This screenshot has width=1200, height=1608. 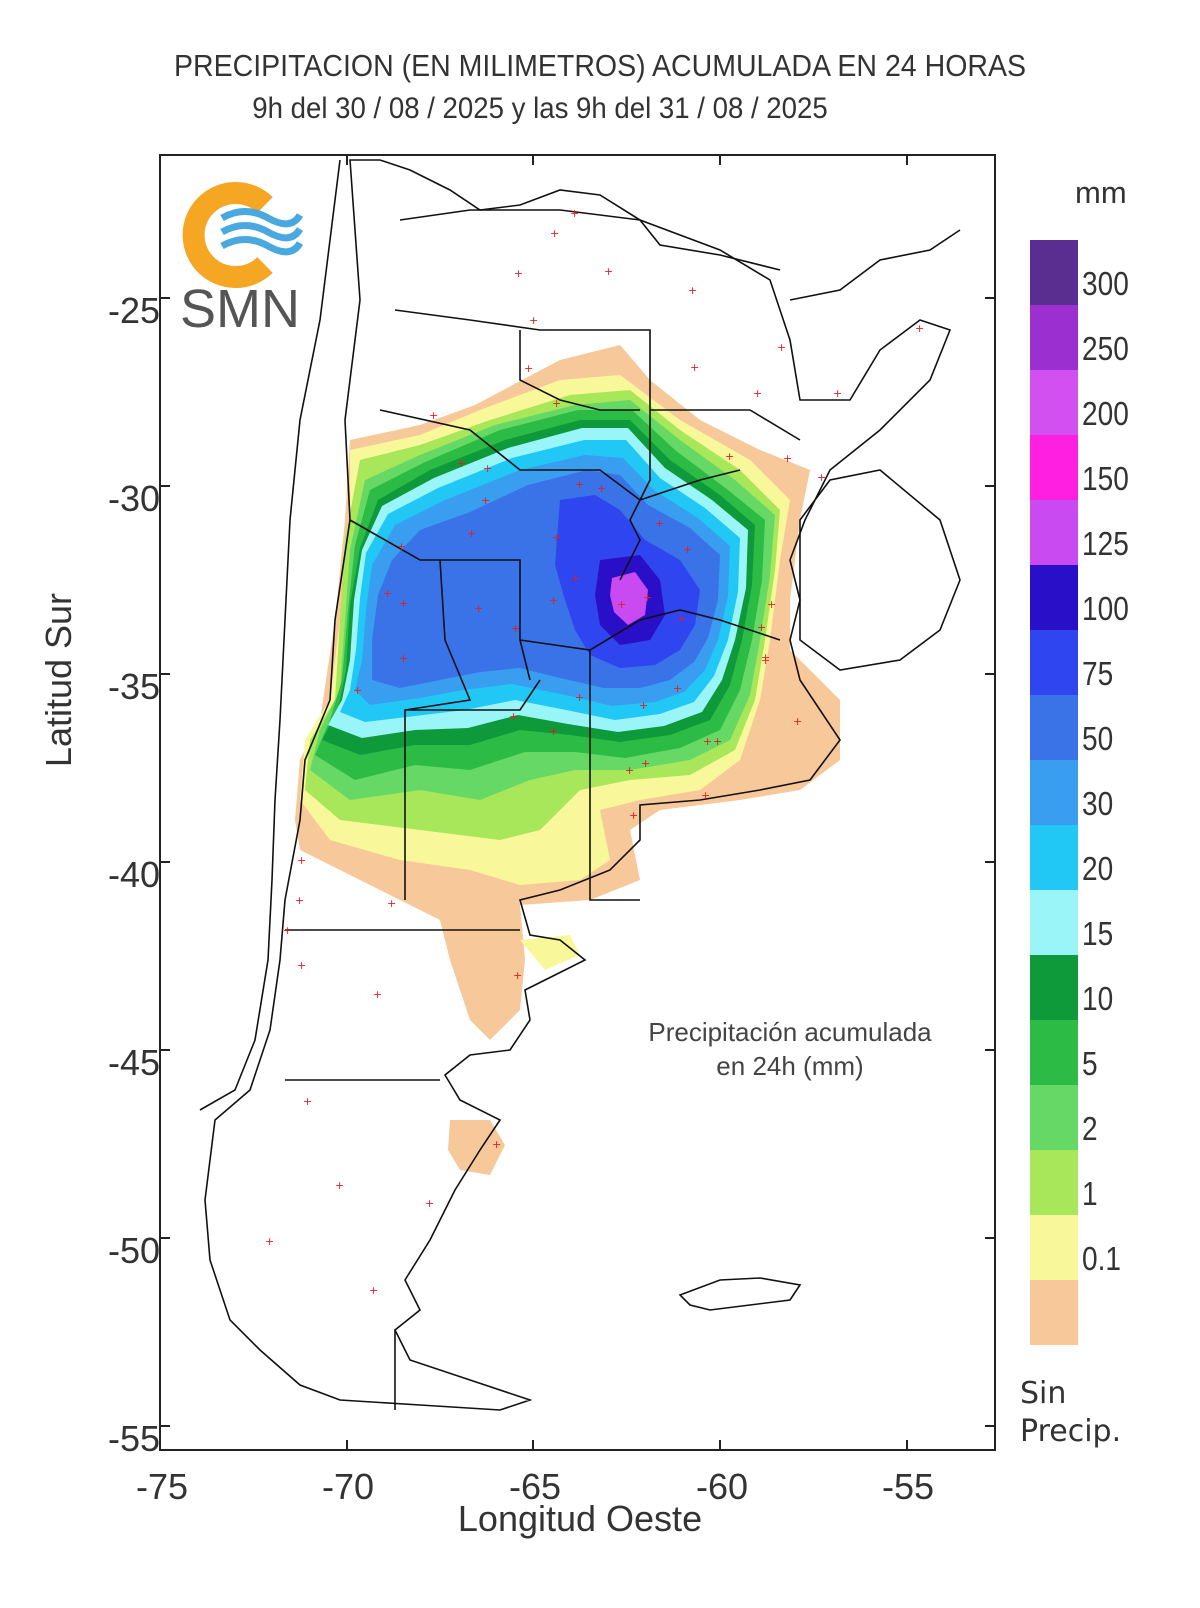 I want to click on brazil-border, so click(x=875, y=265).